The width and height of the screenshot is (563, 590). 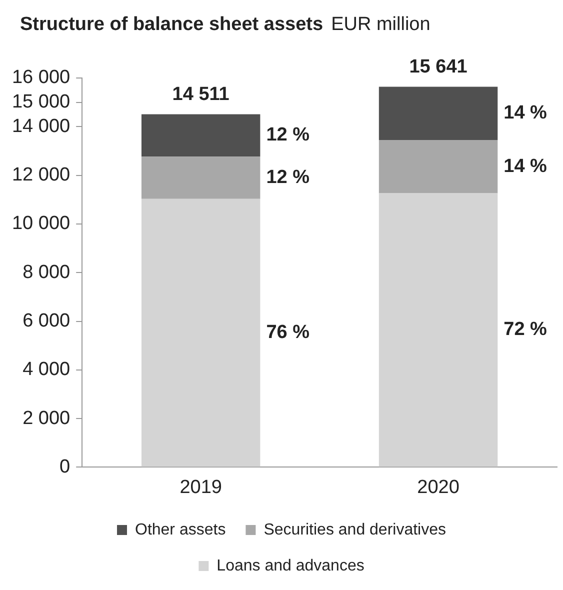 I want to click on y-tick-label: 12 000, so click(x=41, y=175).